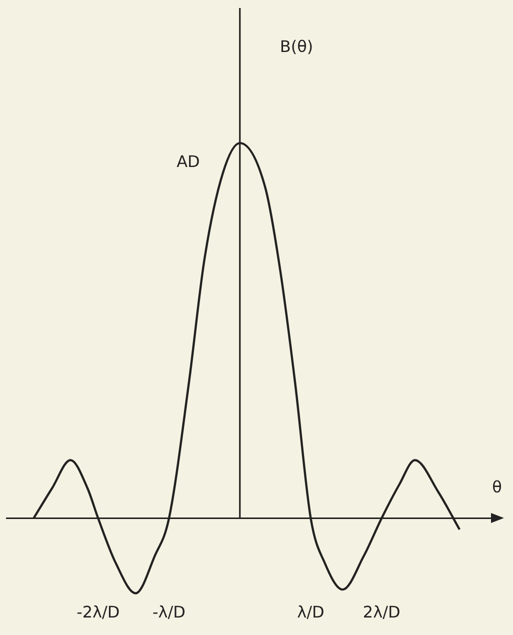 The height and width of the screenshot is (635, 513). I want to click on x-tick-label: -2λ/D, so click(98, 612).